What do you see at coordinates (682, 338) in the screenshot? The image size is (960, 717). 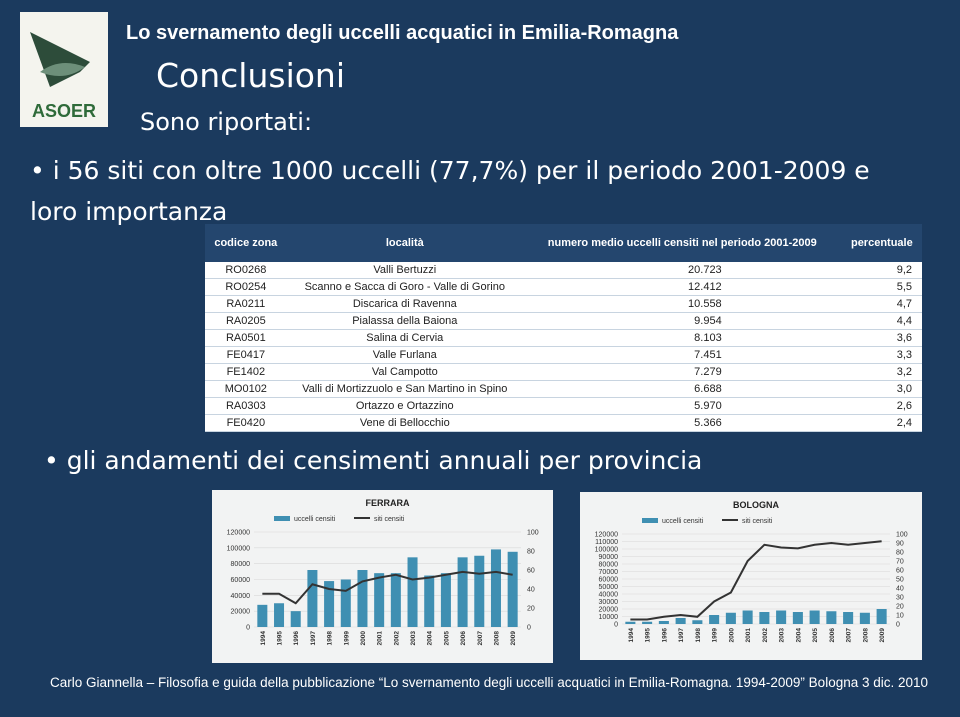 I see `table-cell: 8.103` at bounding box center [682, 338].